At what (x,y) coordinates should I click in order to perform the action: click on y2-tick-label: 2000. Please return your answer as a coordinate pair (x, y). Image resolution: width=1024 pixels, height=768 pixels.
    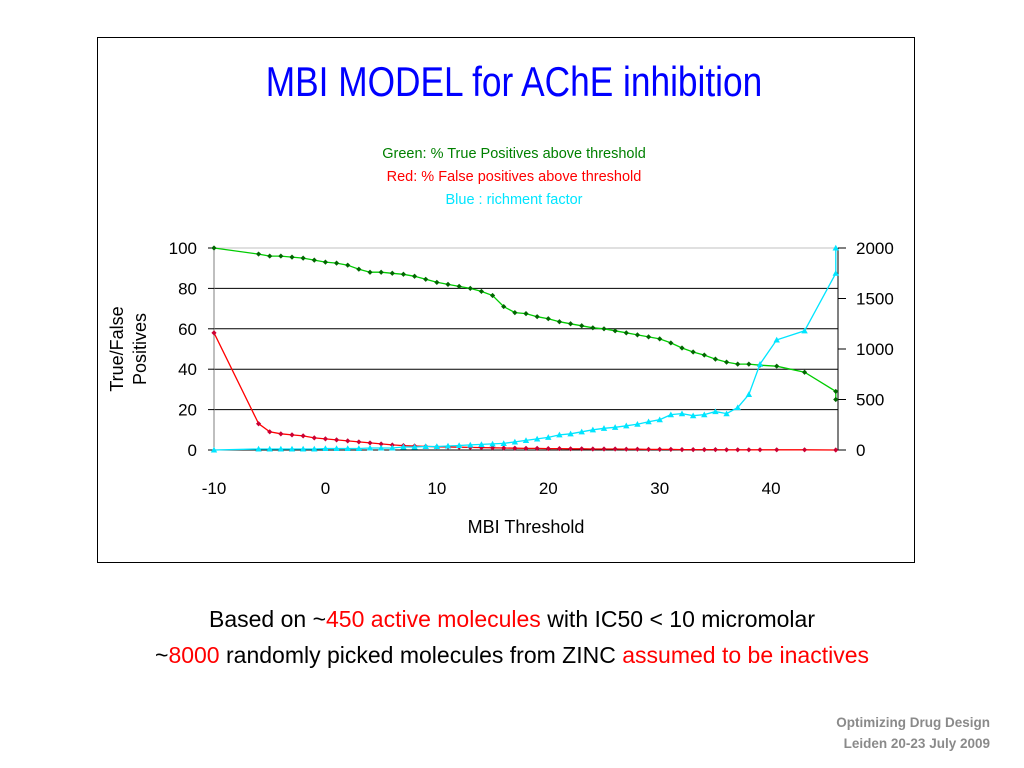
    Looking at the image, I should click on (875, 248).